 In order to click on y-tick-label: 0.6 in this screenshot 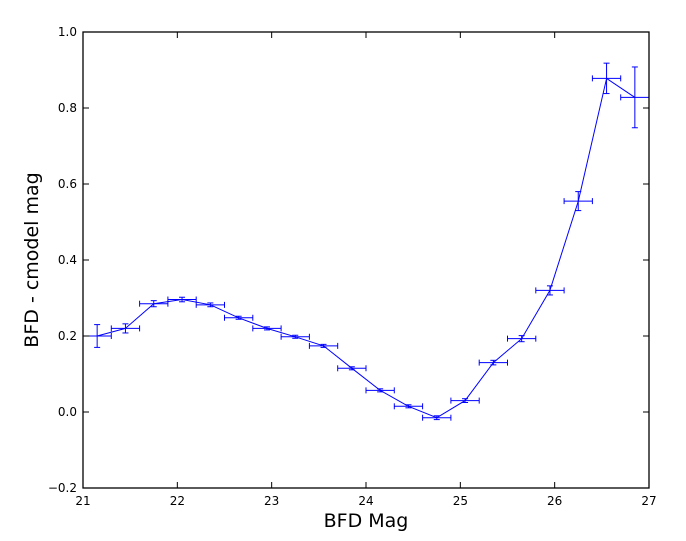, I will do `click(67, 184)`.